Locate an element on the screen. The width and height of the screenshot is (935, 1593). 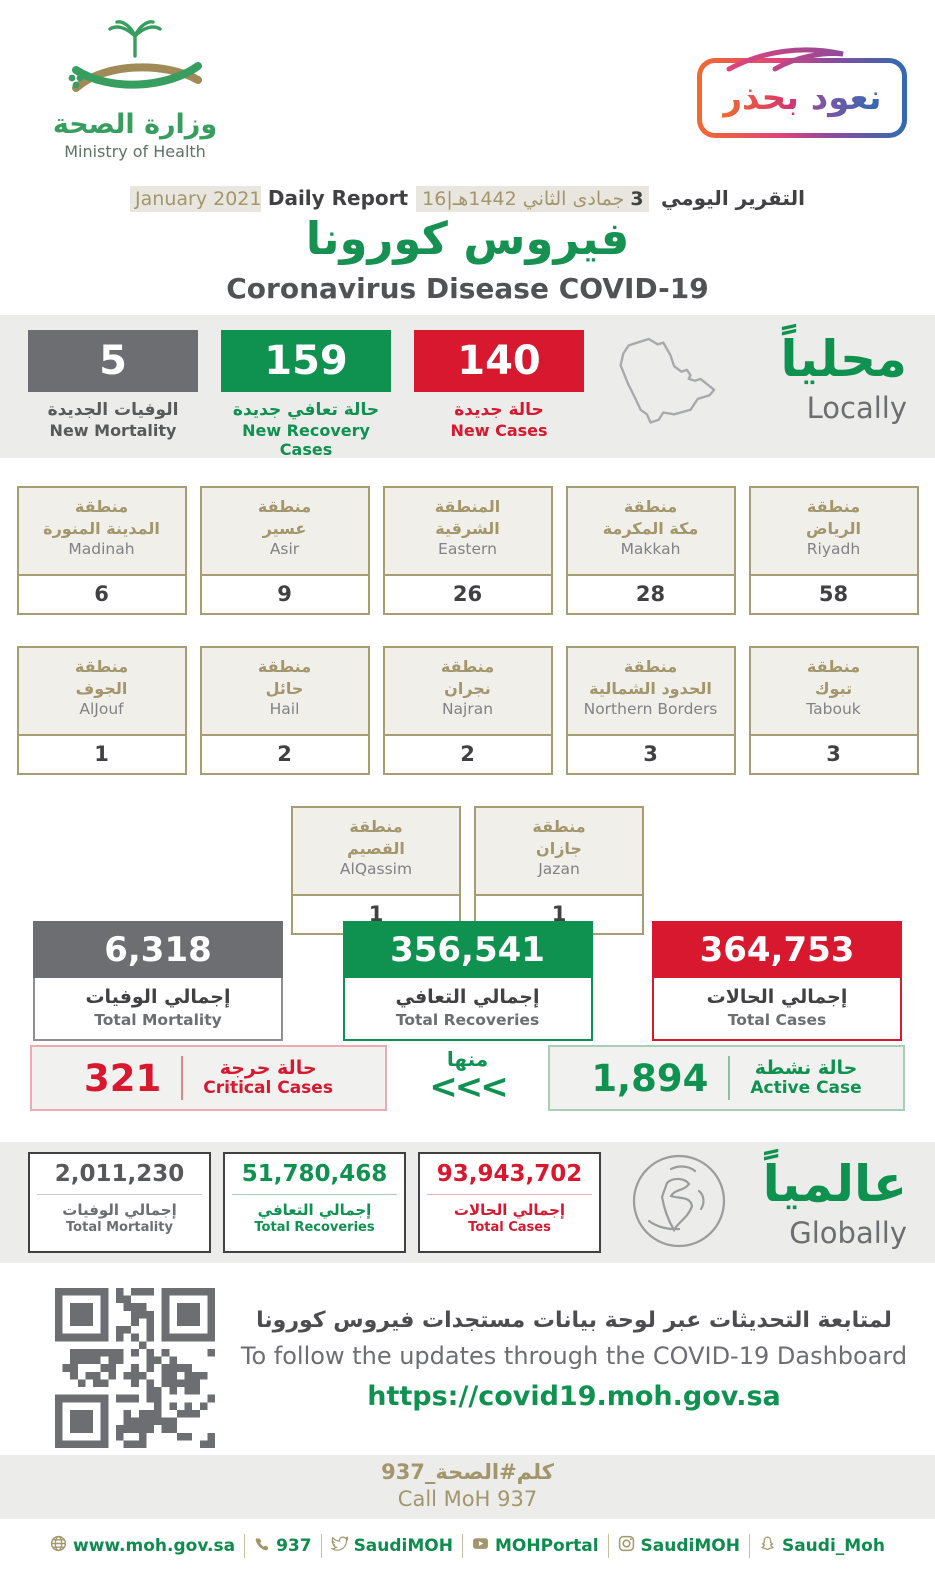
footer-link-youtube: MOHPortal is located at coordinates (535, 1546).